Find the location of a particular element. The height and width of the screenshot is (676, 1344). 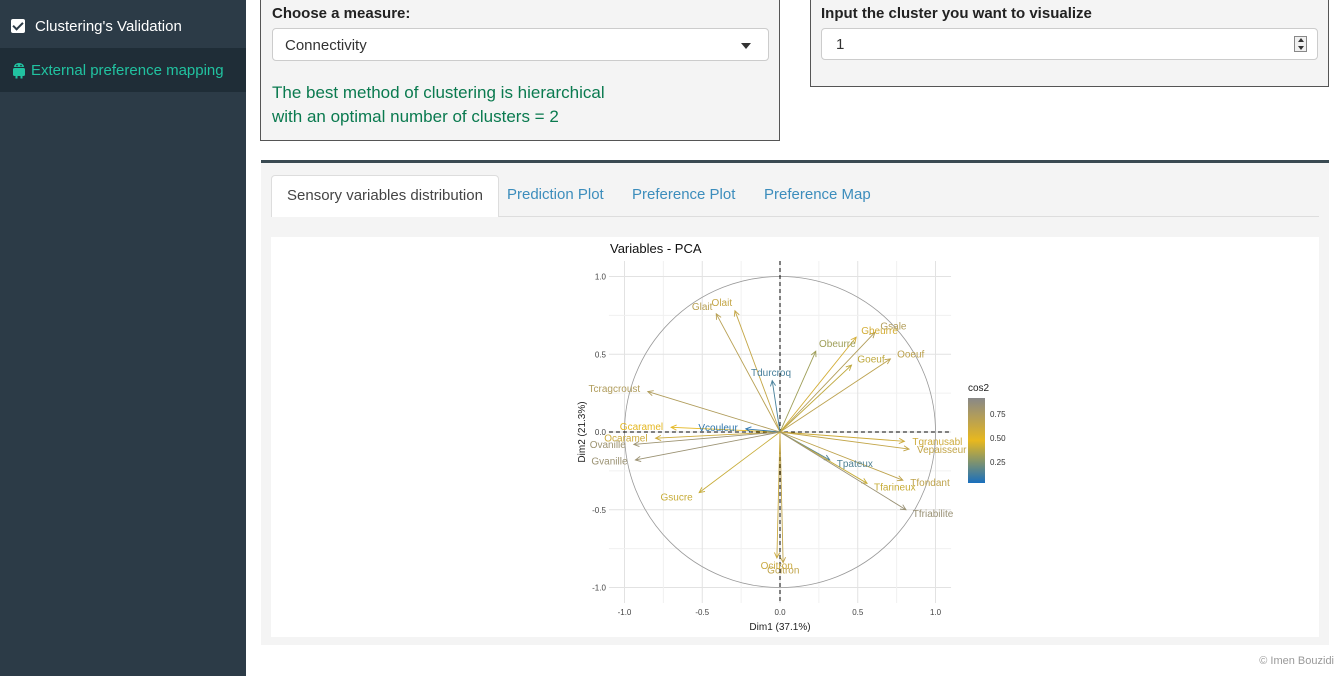

x-tick-label: 1.0 is located at coordinates (936, 612).